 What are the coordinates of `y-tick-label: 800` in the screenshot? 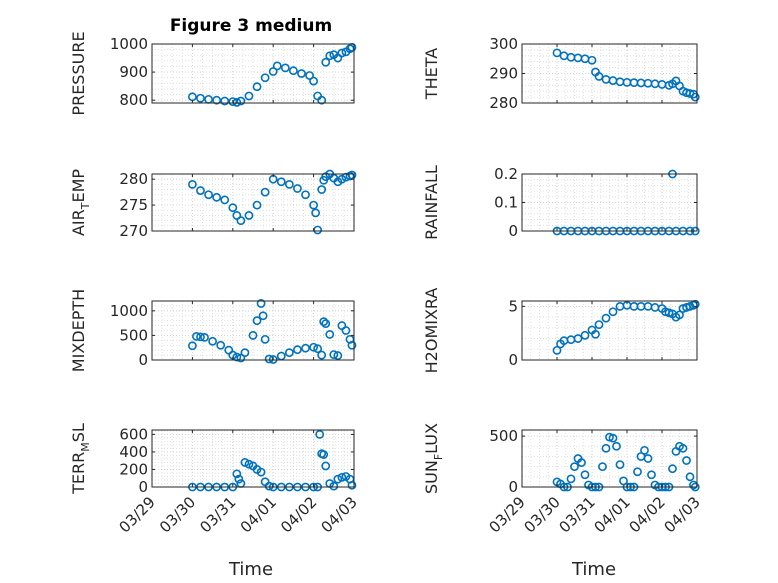 It's located at (133, 100).